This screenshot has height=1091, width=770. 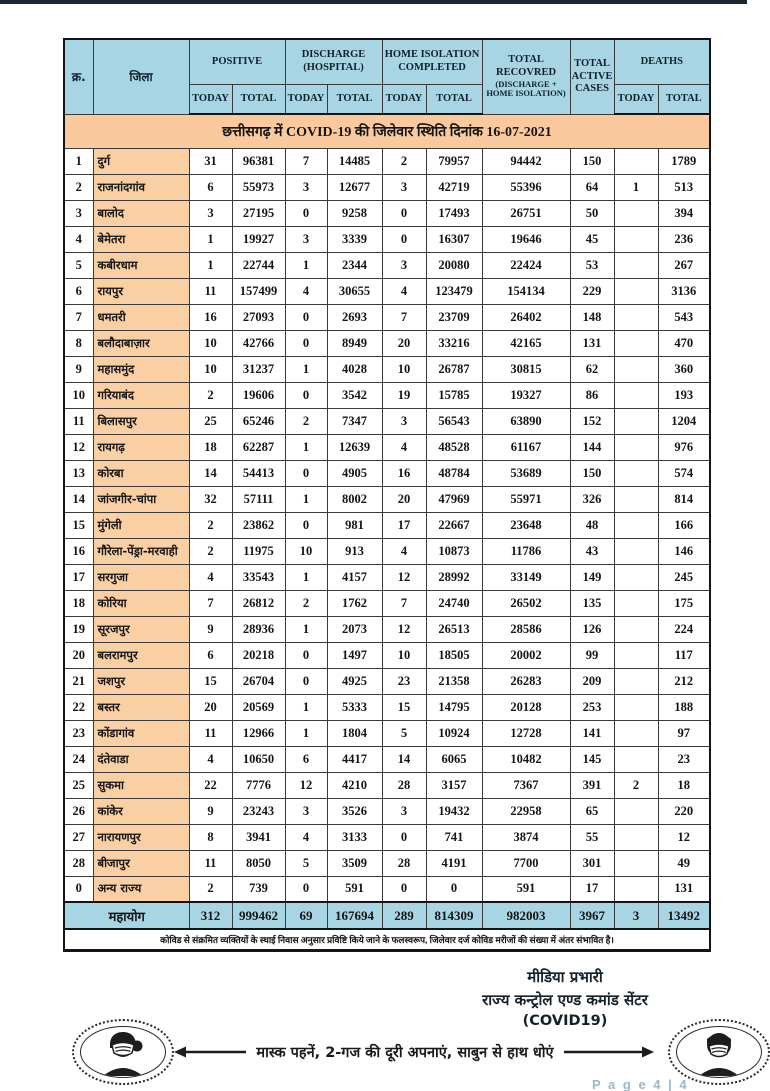 I want to click on cell-death_total: 193, so click(x=684, y=395).